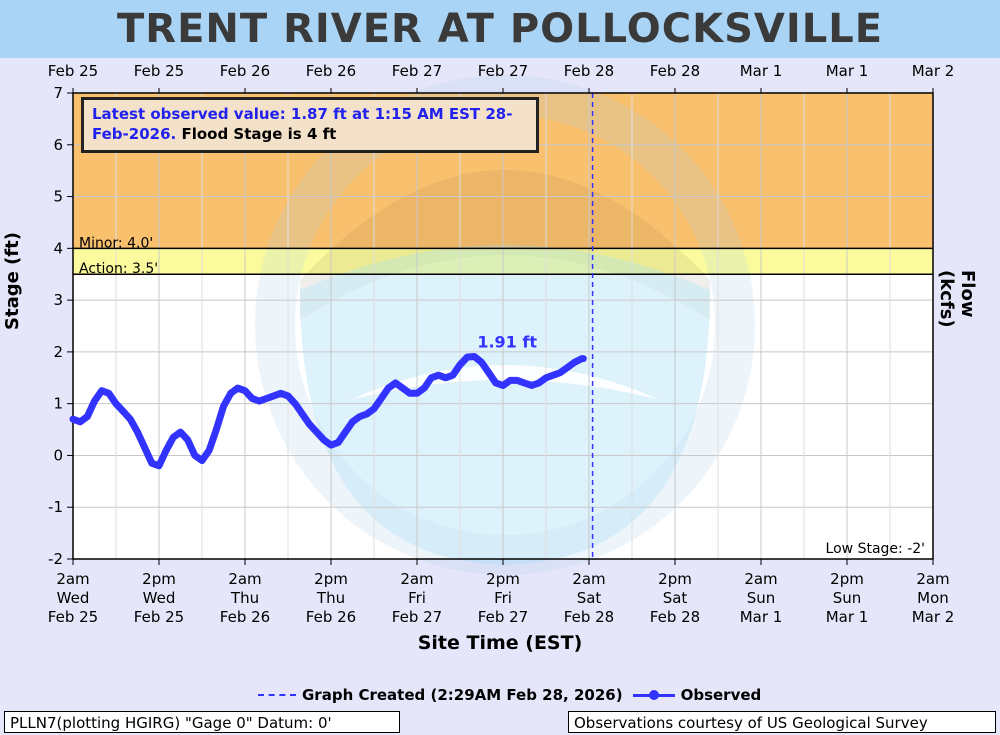  I want to click on y-axis-label: Stage (ft), so click(12, 281).